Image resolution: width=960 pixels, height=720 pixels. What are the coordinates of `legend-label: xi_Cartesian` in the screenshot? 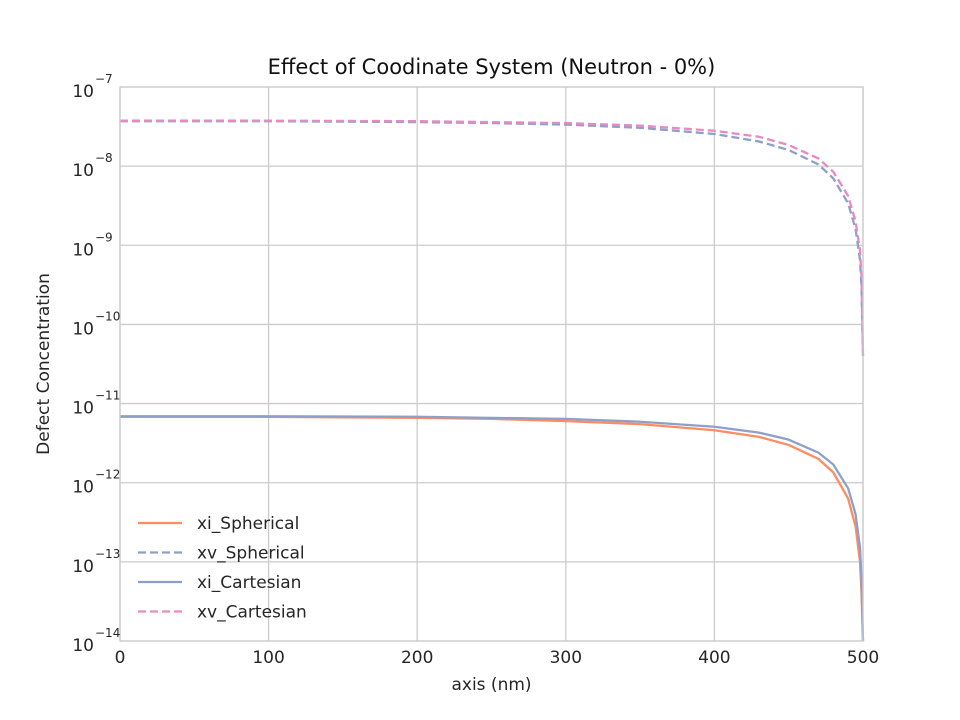 It's located at (249, 583).